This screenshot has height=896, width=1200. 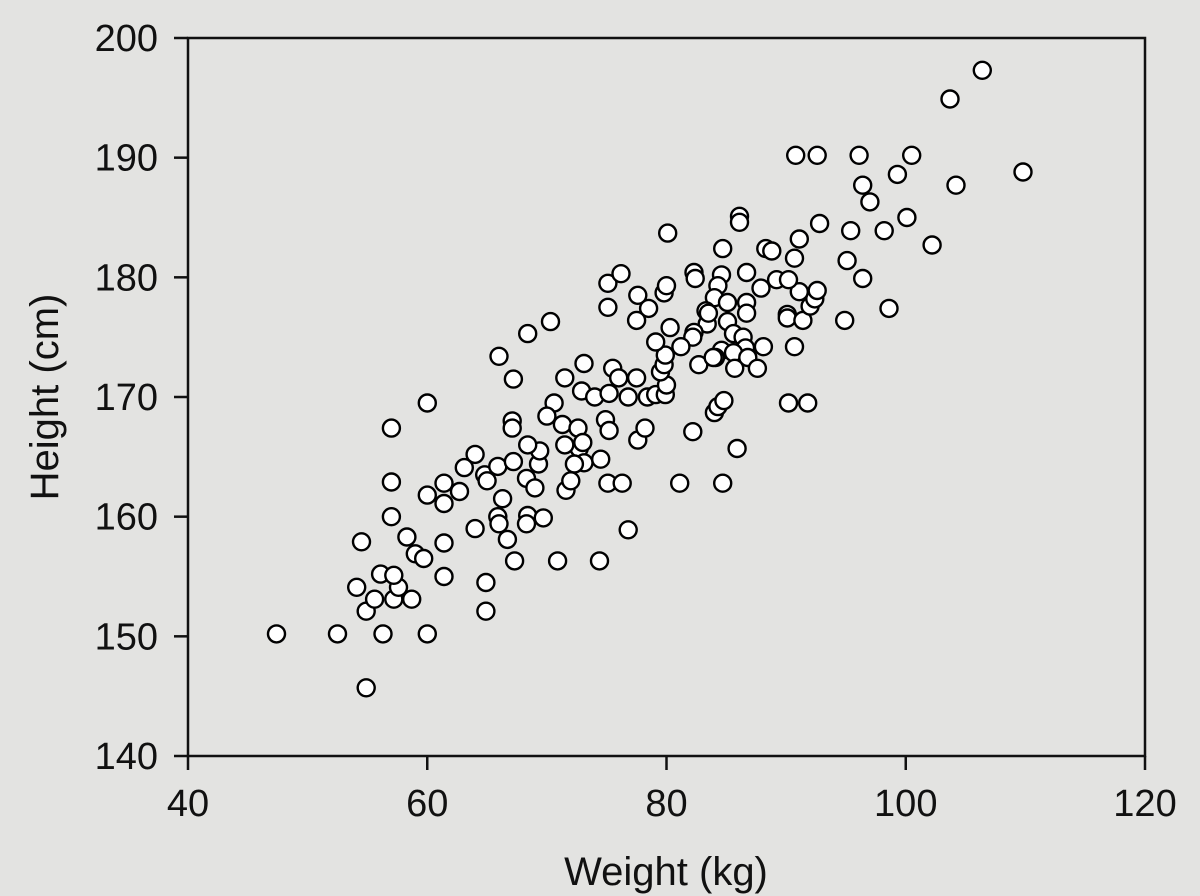 What do you see at coordinates (666, 872) in the screenshot?
I see `x-axis-title: Weight (kg)` at bounding box center [666, 872].